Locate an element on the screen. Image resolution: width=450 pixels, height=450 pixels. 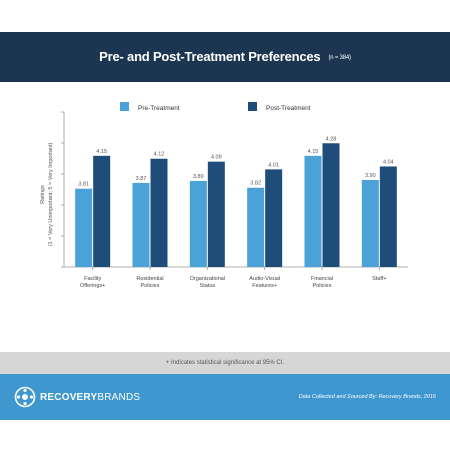
x-tick-label: Status is located at coordinates (208, 286).